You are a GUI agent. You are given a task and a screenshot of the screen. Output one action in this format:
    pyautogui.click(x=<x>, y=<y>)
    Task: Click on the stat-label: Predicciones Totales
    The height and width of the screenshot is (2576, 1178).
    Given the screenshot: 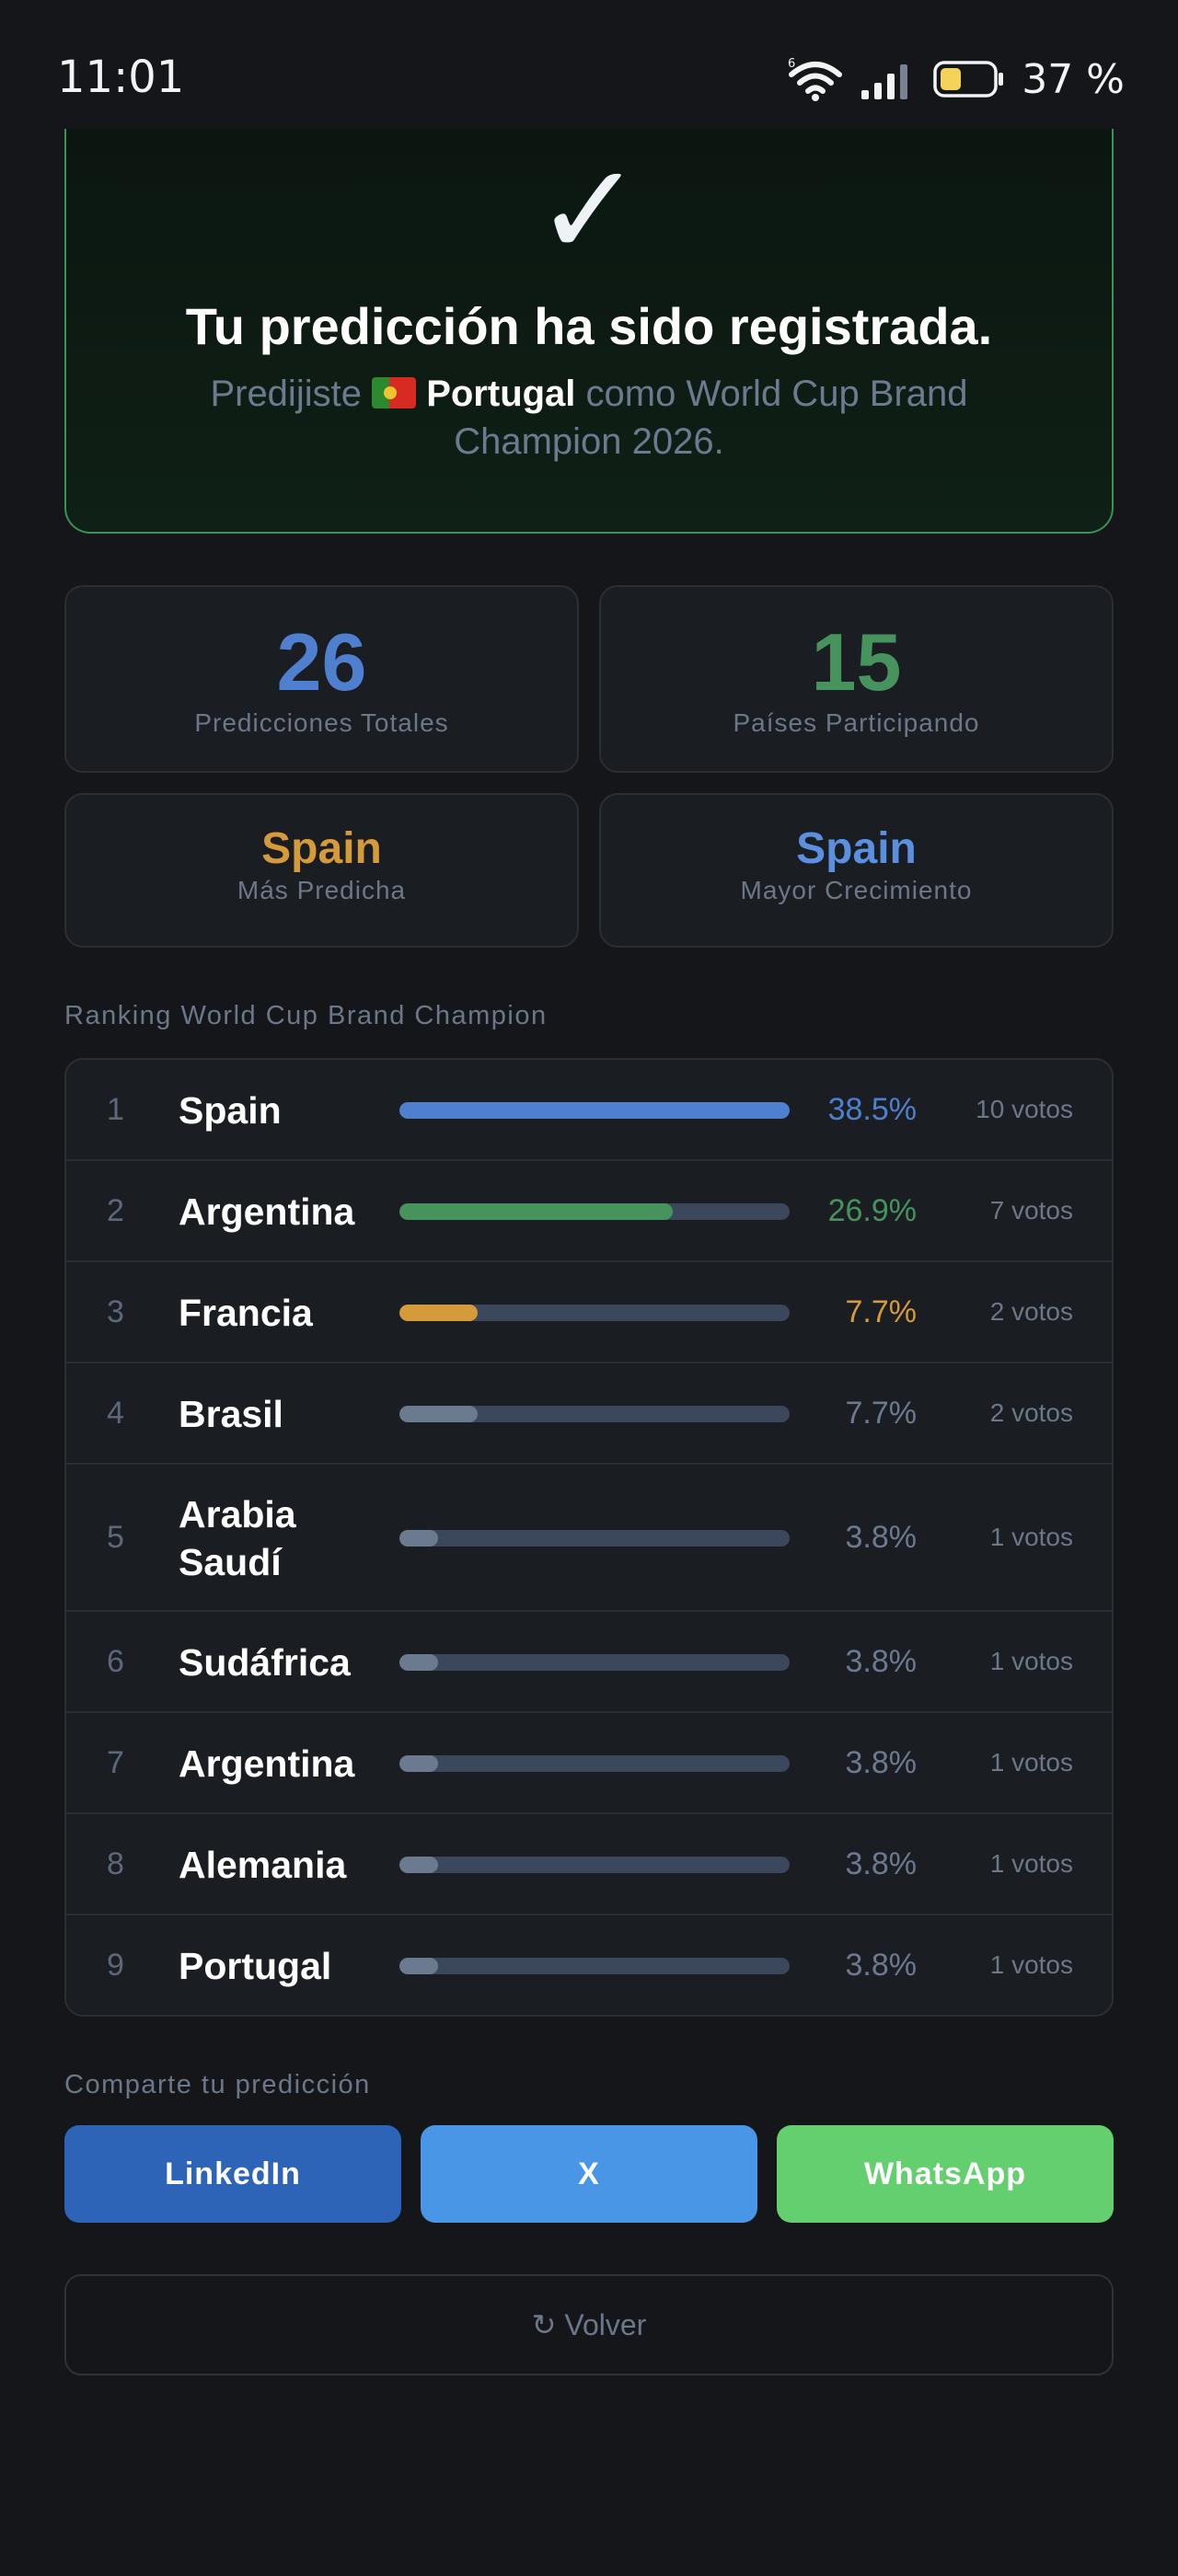 What is the action you would take?
    pyautogui.click(x=321, y=722)
    